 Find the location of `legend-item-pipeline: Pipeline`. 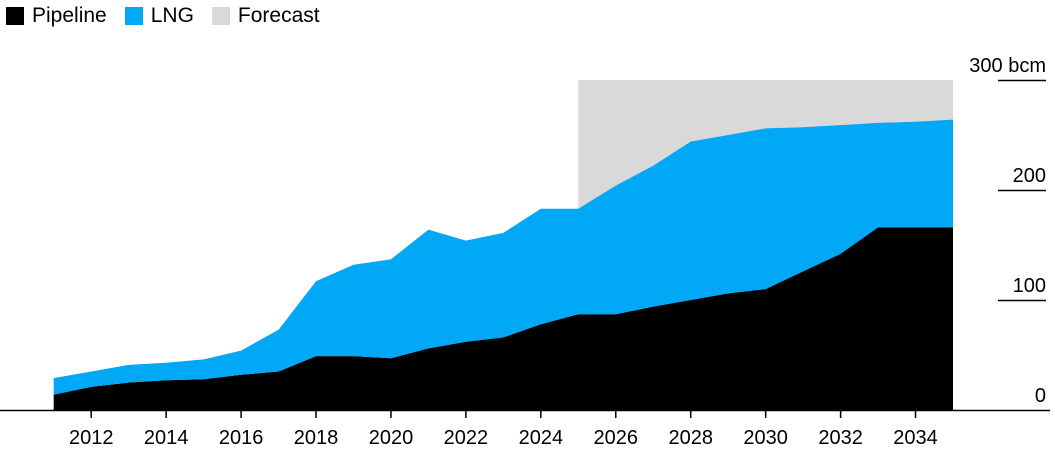

legend-item-pipeline: Pipeline is located at coordinates (56, 16).